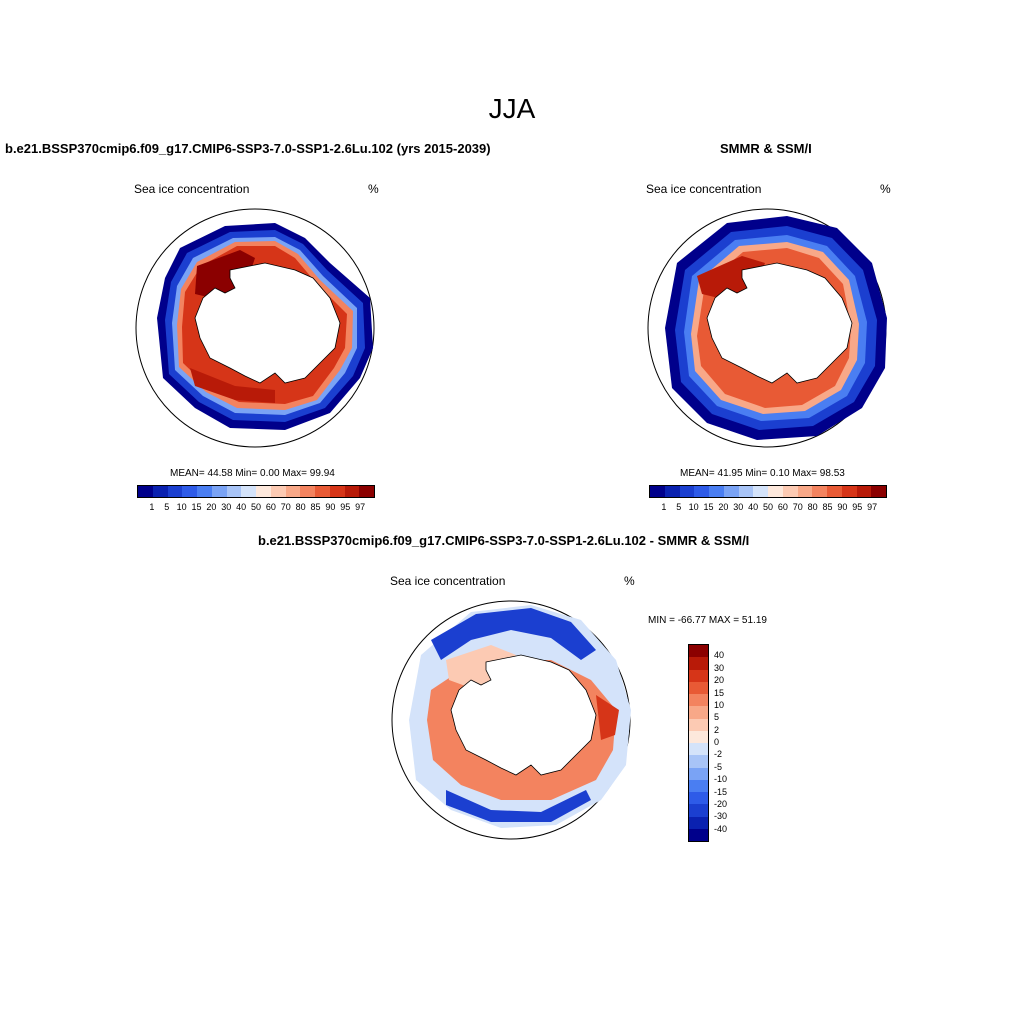  I want to click on colorbar-tick-label: -10, so click(721, 779).